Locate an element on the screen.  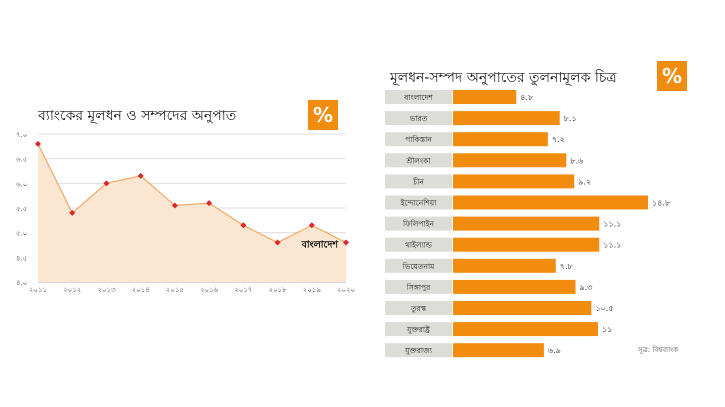
category-label: থাইল্যান্ড is located at coordinates (419, 245).